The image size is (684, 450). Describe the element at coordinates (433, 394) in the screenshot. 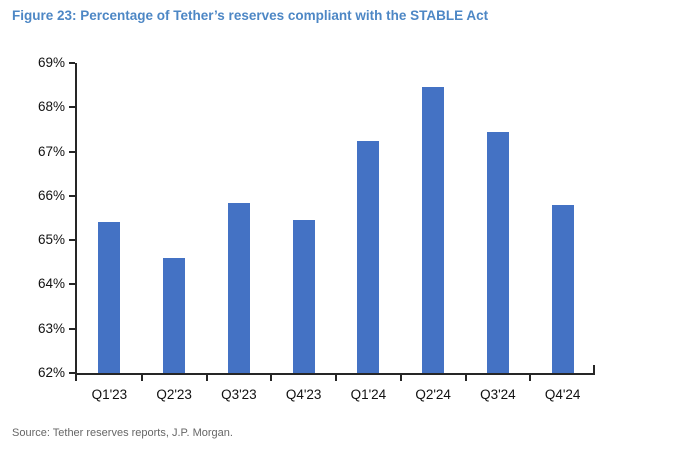

I see `x-axis-category-label: Q2'24` at that location.